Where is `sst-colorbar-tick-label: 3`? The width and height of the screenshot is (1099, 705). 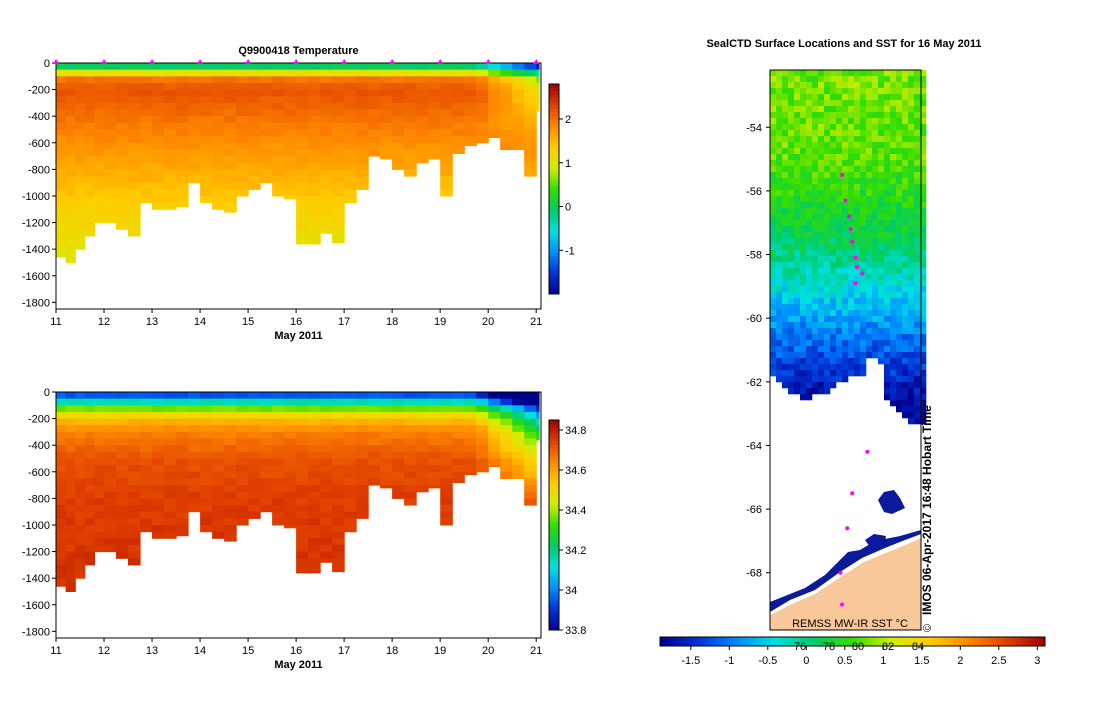 sst-colorbar-tick-label: 3 is located at coordinates (1037, 661).